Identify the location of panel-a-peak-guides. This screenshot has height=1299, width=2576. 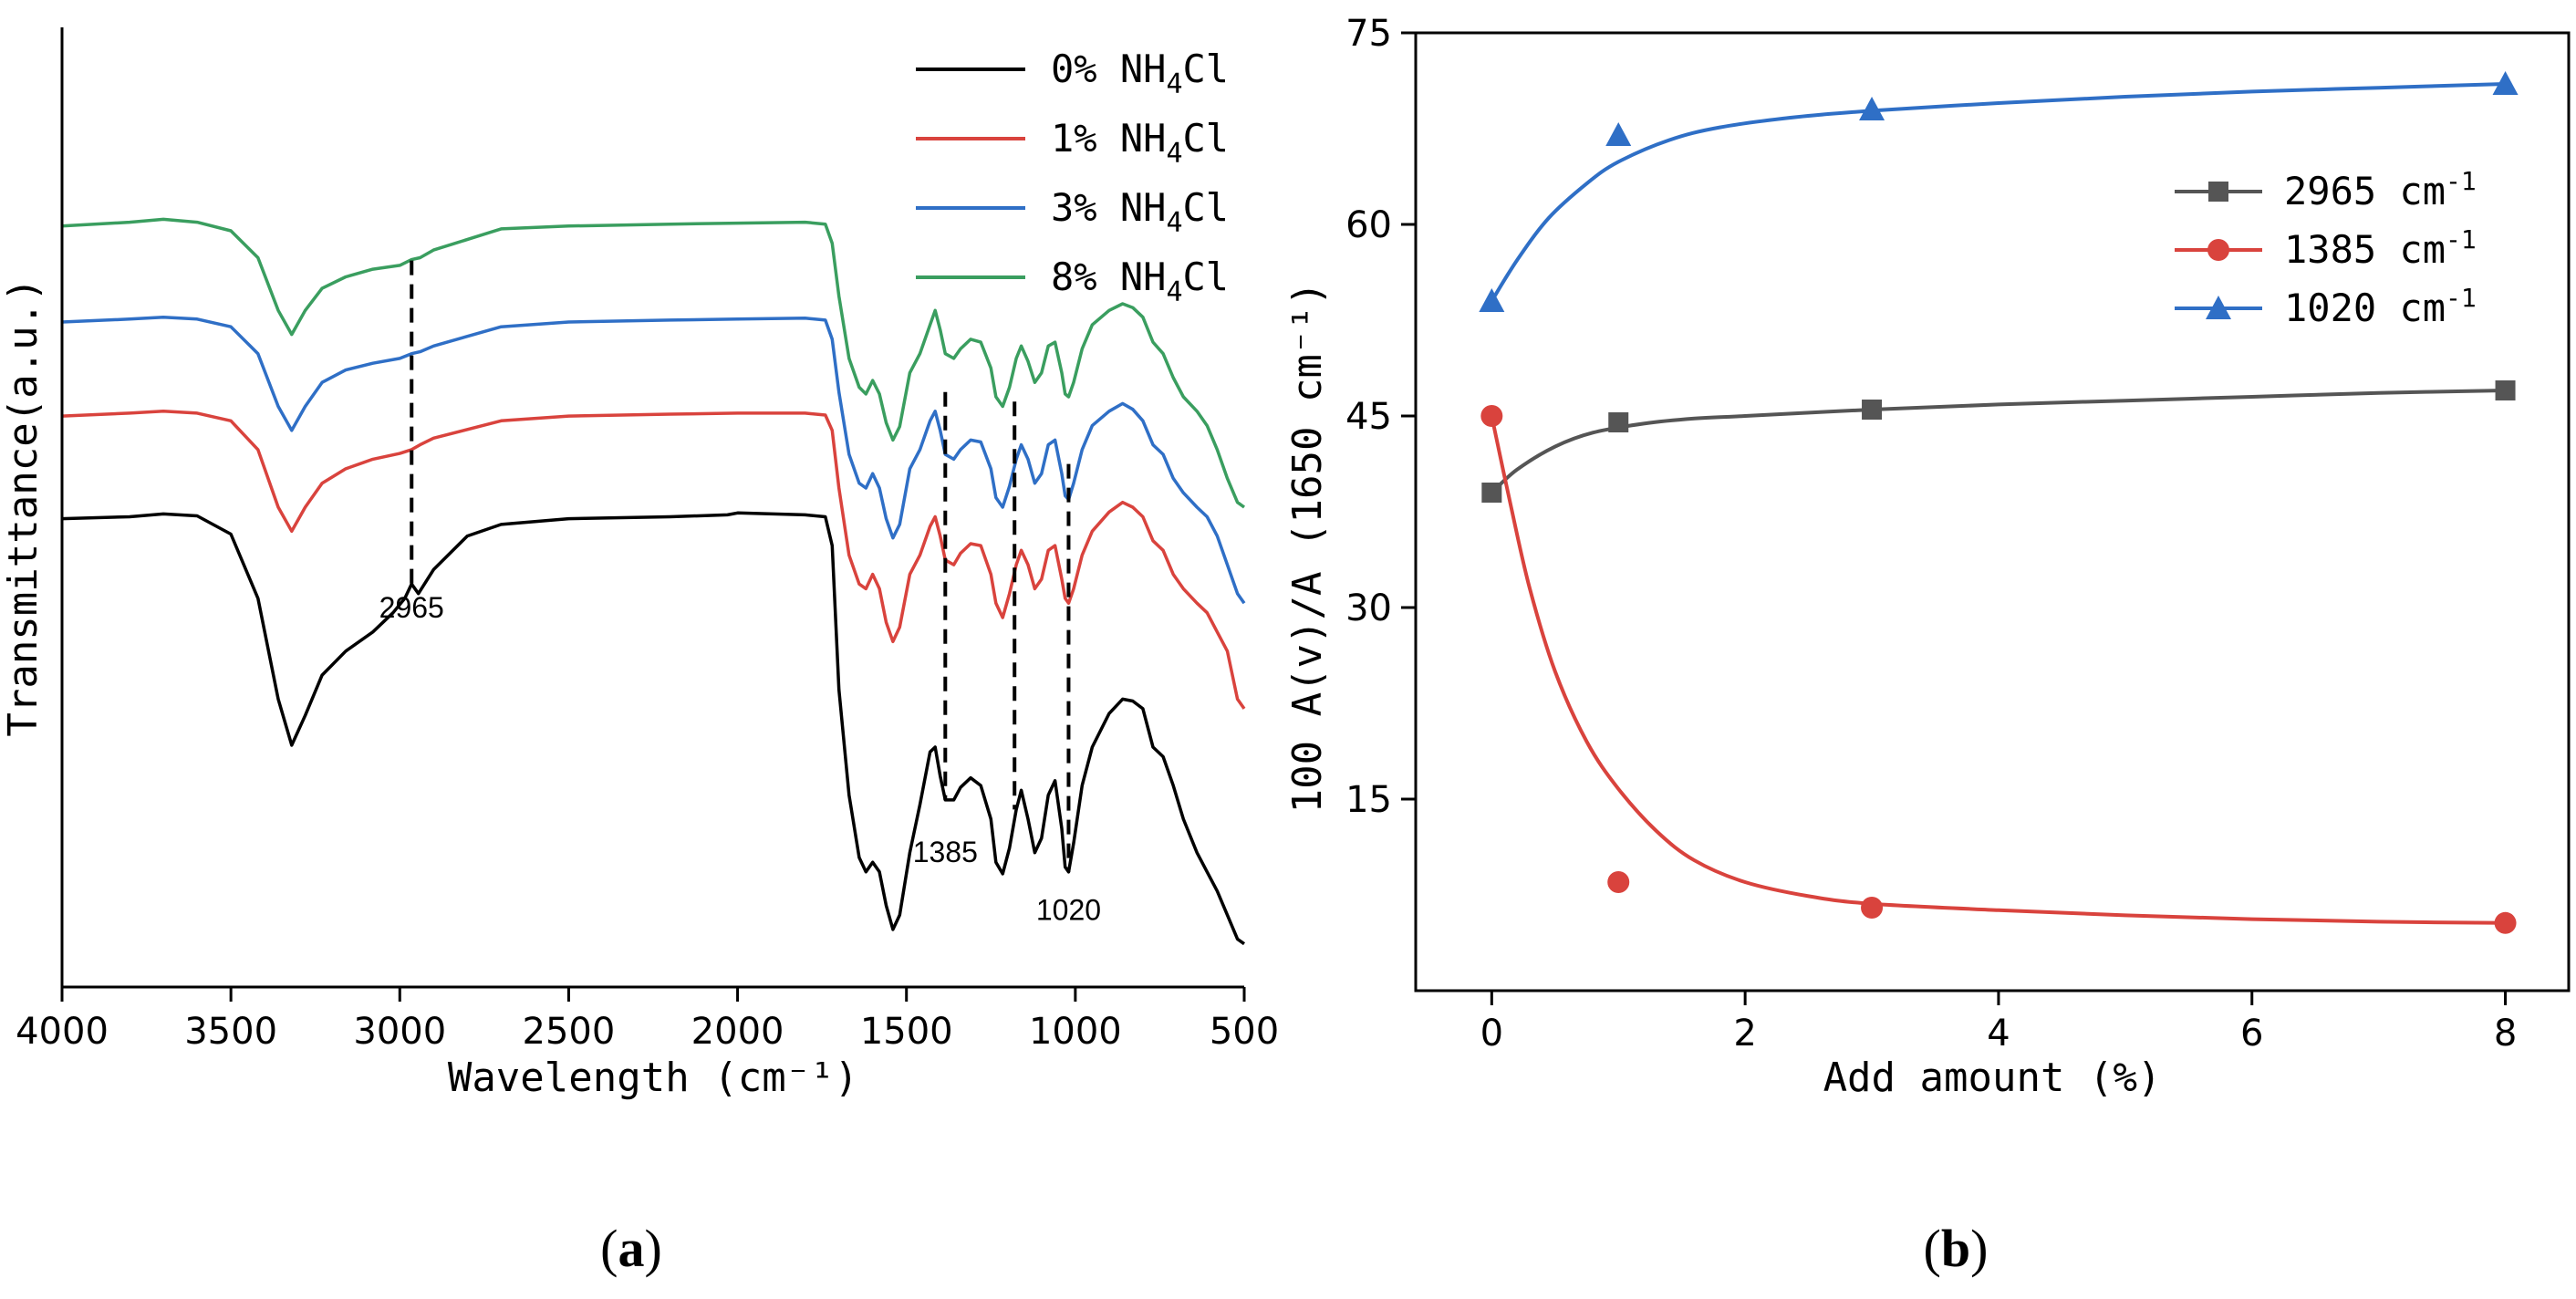
(740, 566).